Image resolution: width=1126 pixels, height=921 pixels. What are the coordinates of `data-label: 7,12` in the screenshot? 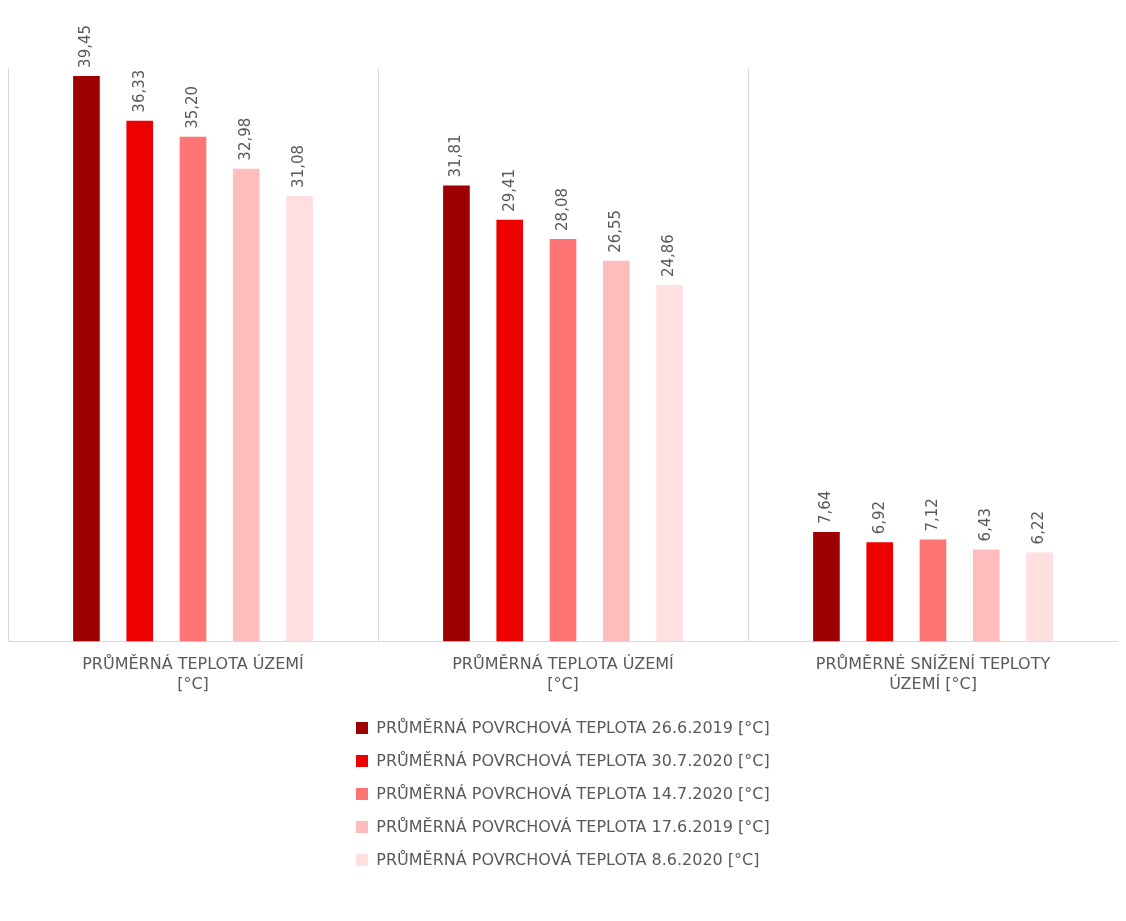 It's located at (931, 515).